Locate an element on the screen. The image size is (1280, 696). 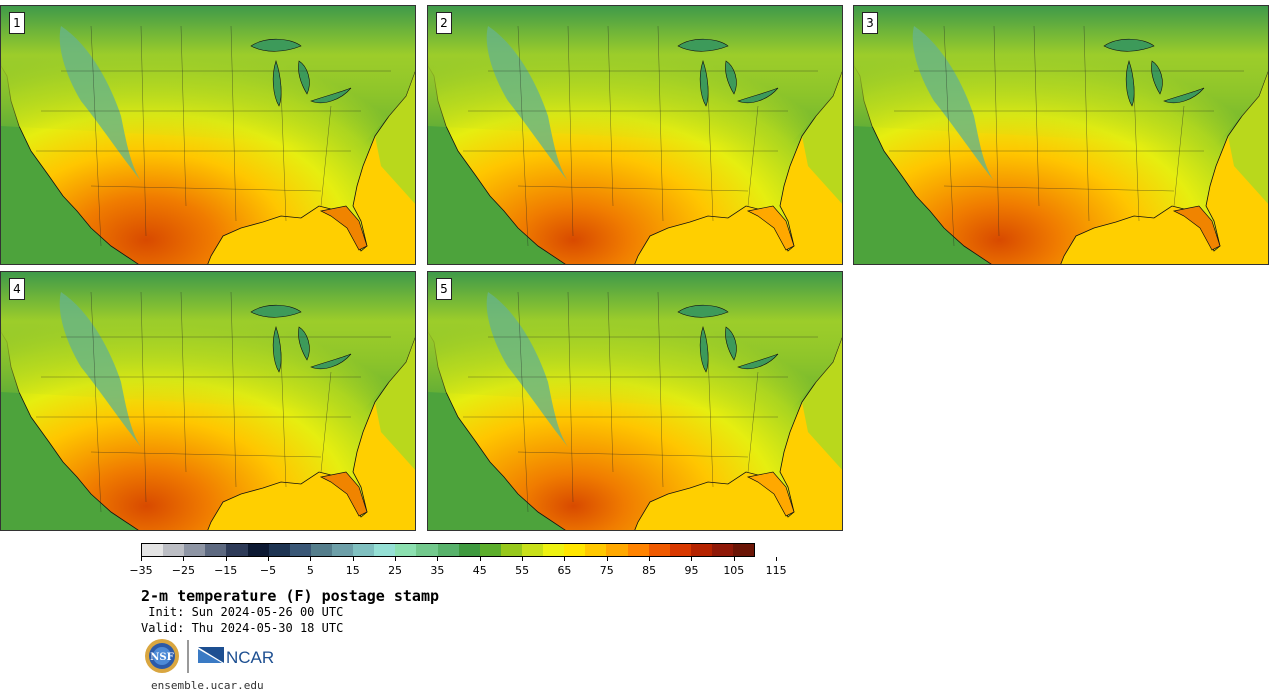
colorbar-tick-label: 65 is located at coordinates (564, 570).